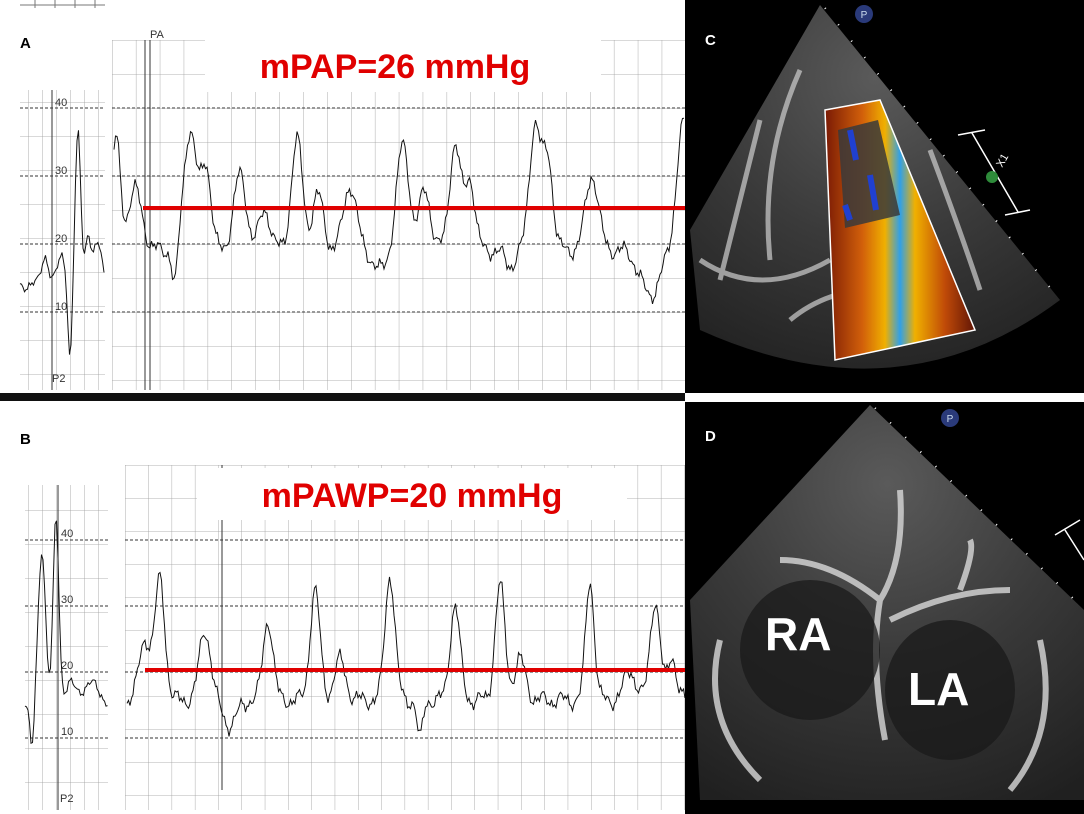 The height and width of the screenshot is (814, 1084). Describe the element at coordinates (1069, 540) in the screenshot. I see `scale-bar` at that location.